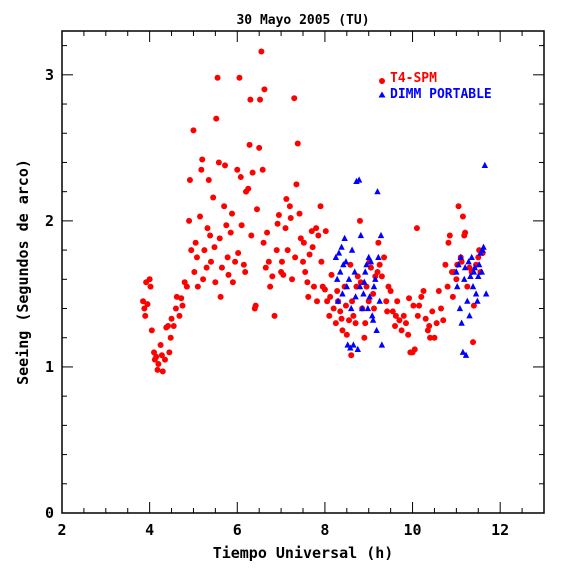 The image size is (574, 574). Describe the element at coordinates (382, 81) in the screenshot. I see `legend-marker-t4-spm` at that location.